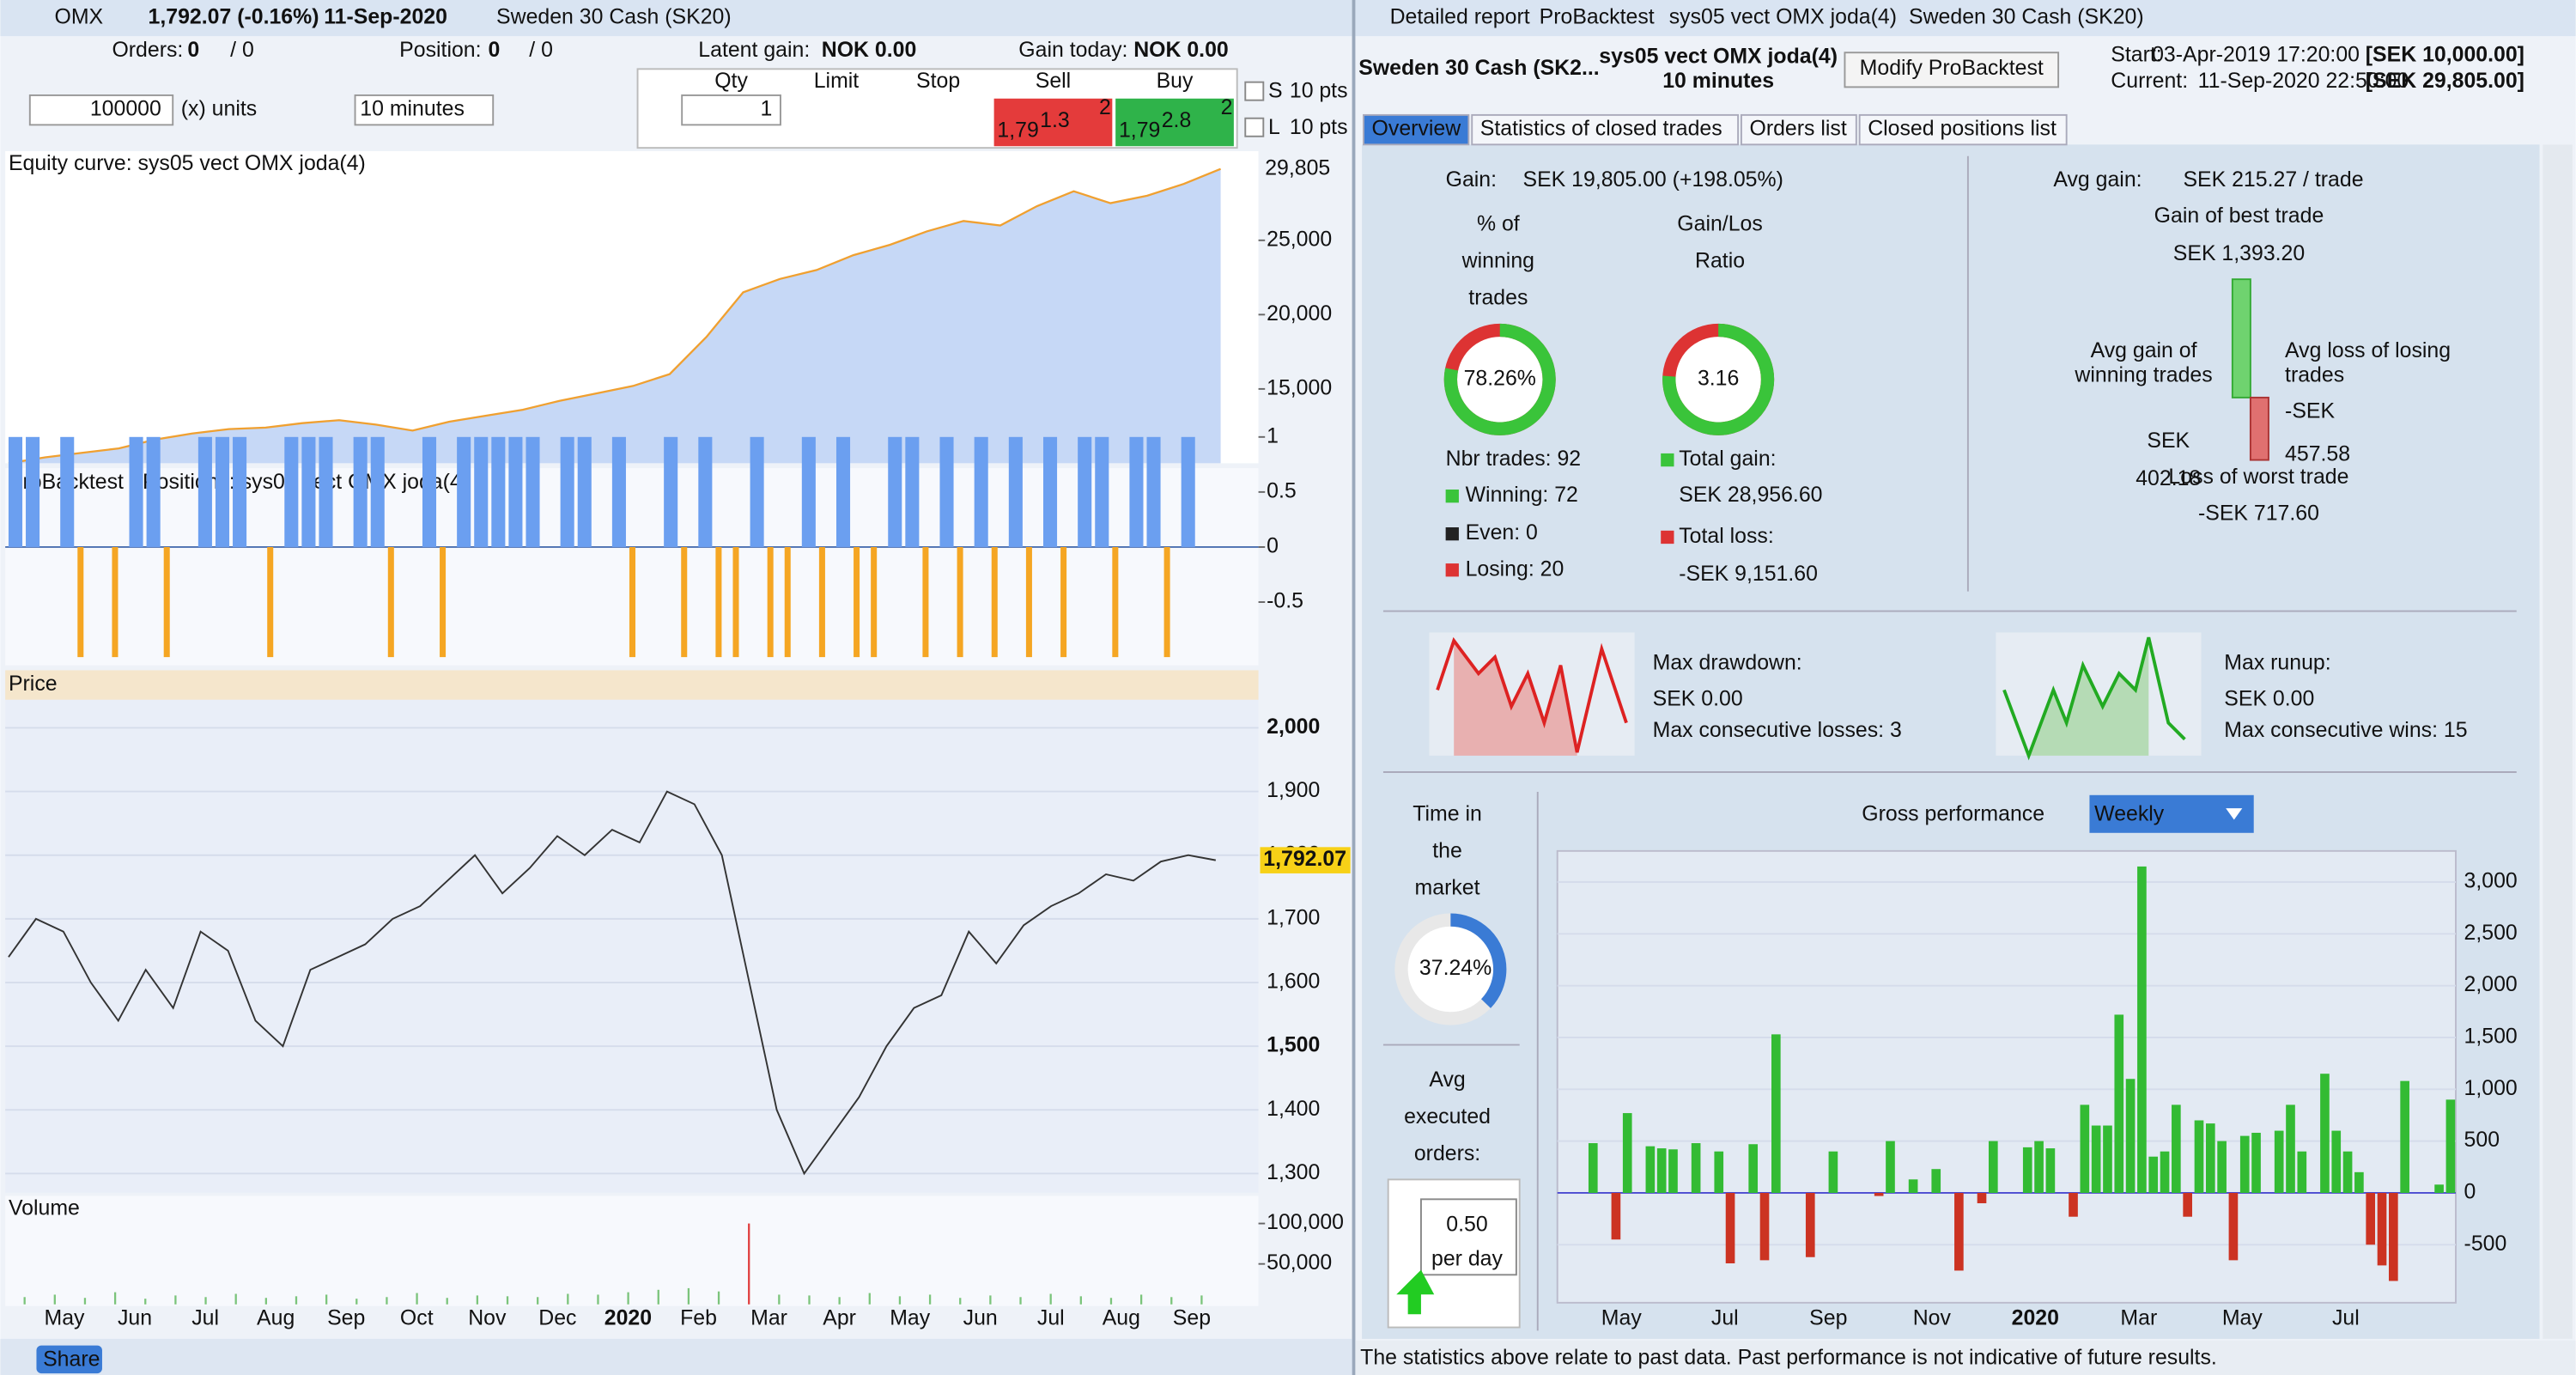  Describe the element at coordinates (1333, 127) in the screenshot. I see `label: pts` at that location.